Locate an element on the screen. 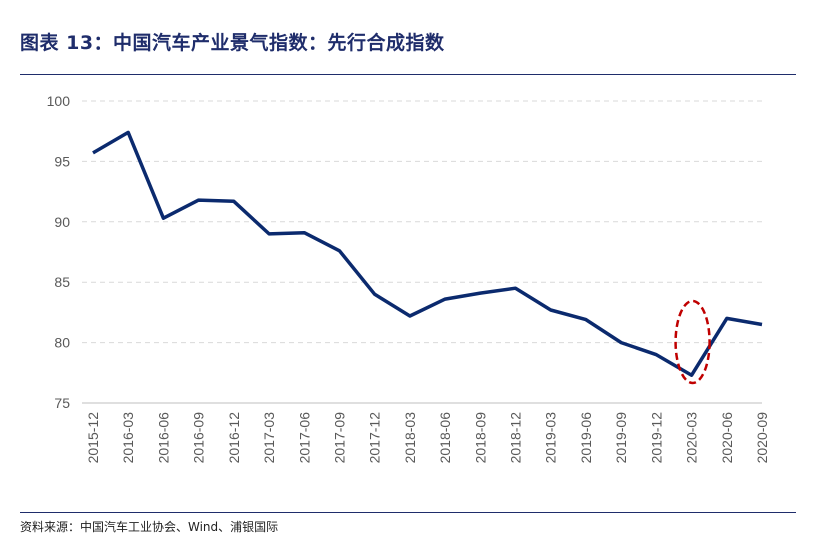 This screenshot has height=546, width=816. y-tick-label: 90 is located at coordinates (62, 222).